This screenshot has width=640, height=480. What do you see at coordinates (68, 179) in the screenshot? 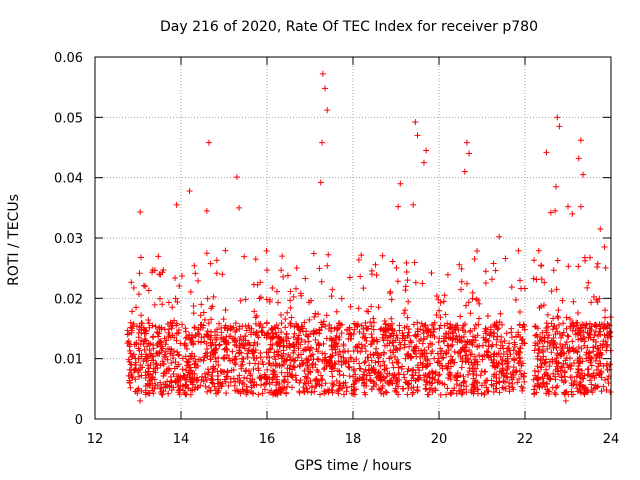
I see `y-tick-label: 0.04` at bounding box center [68, 179].